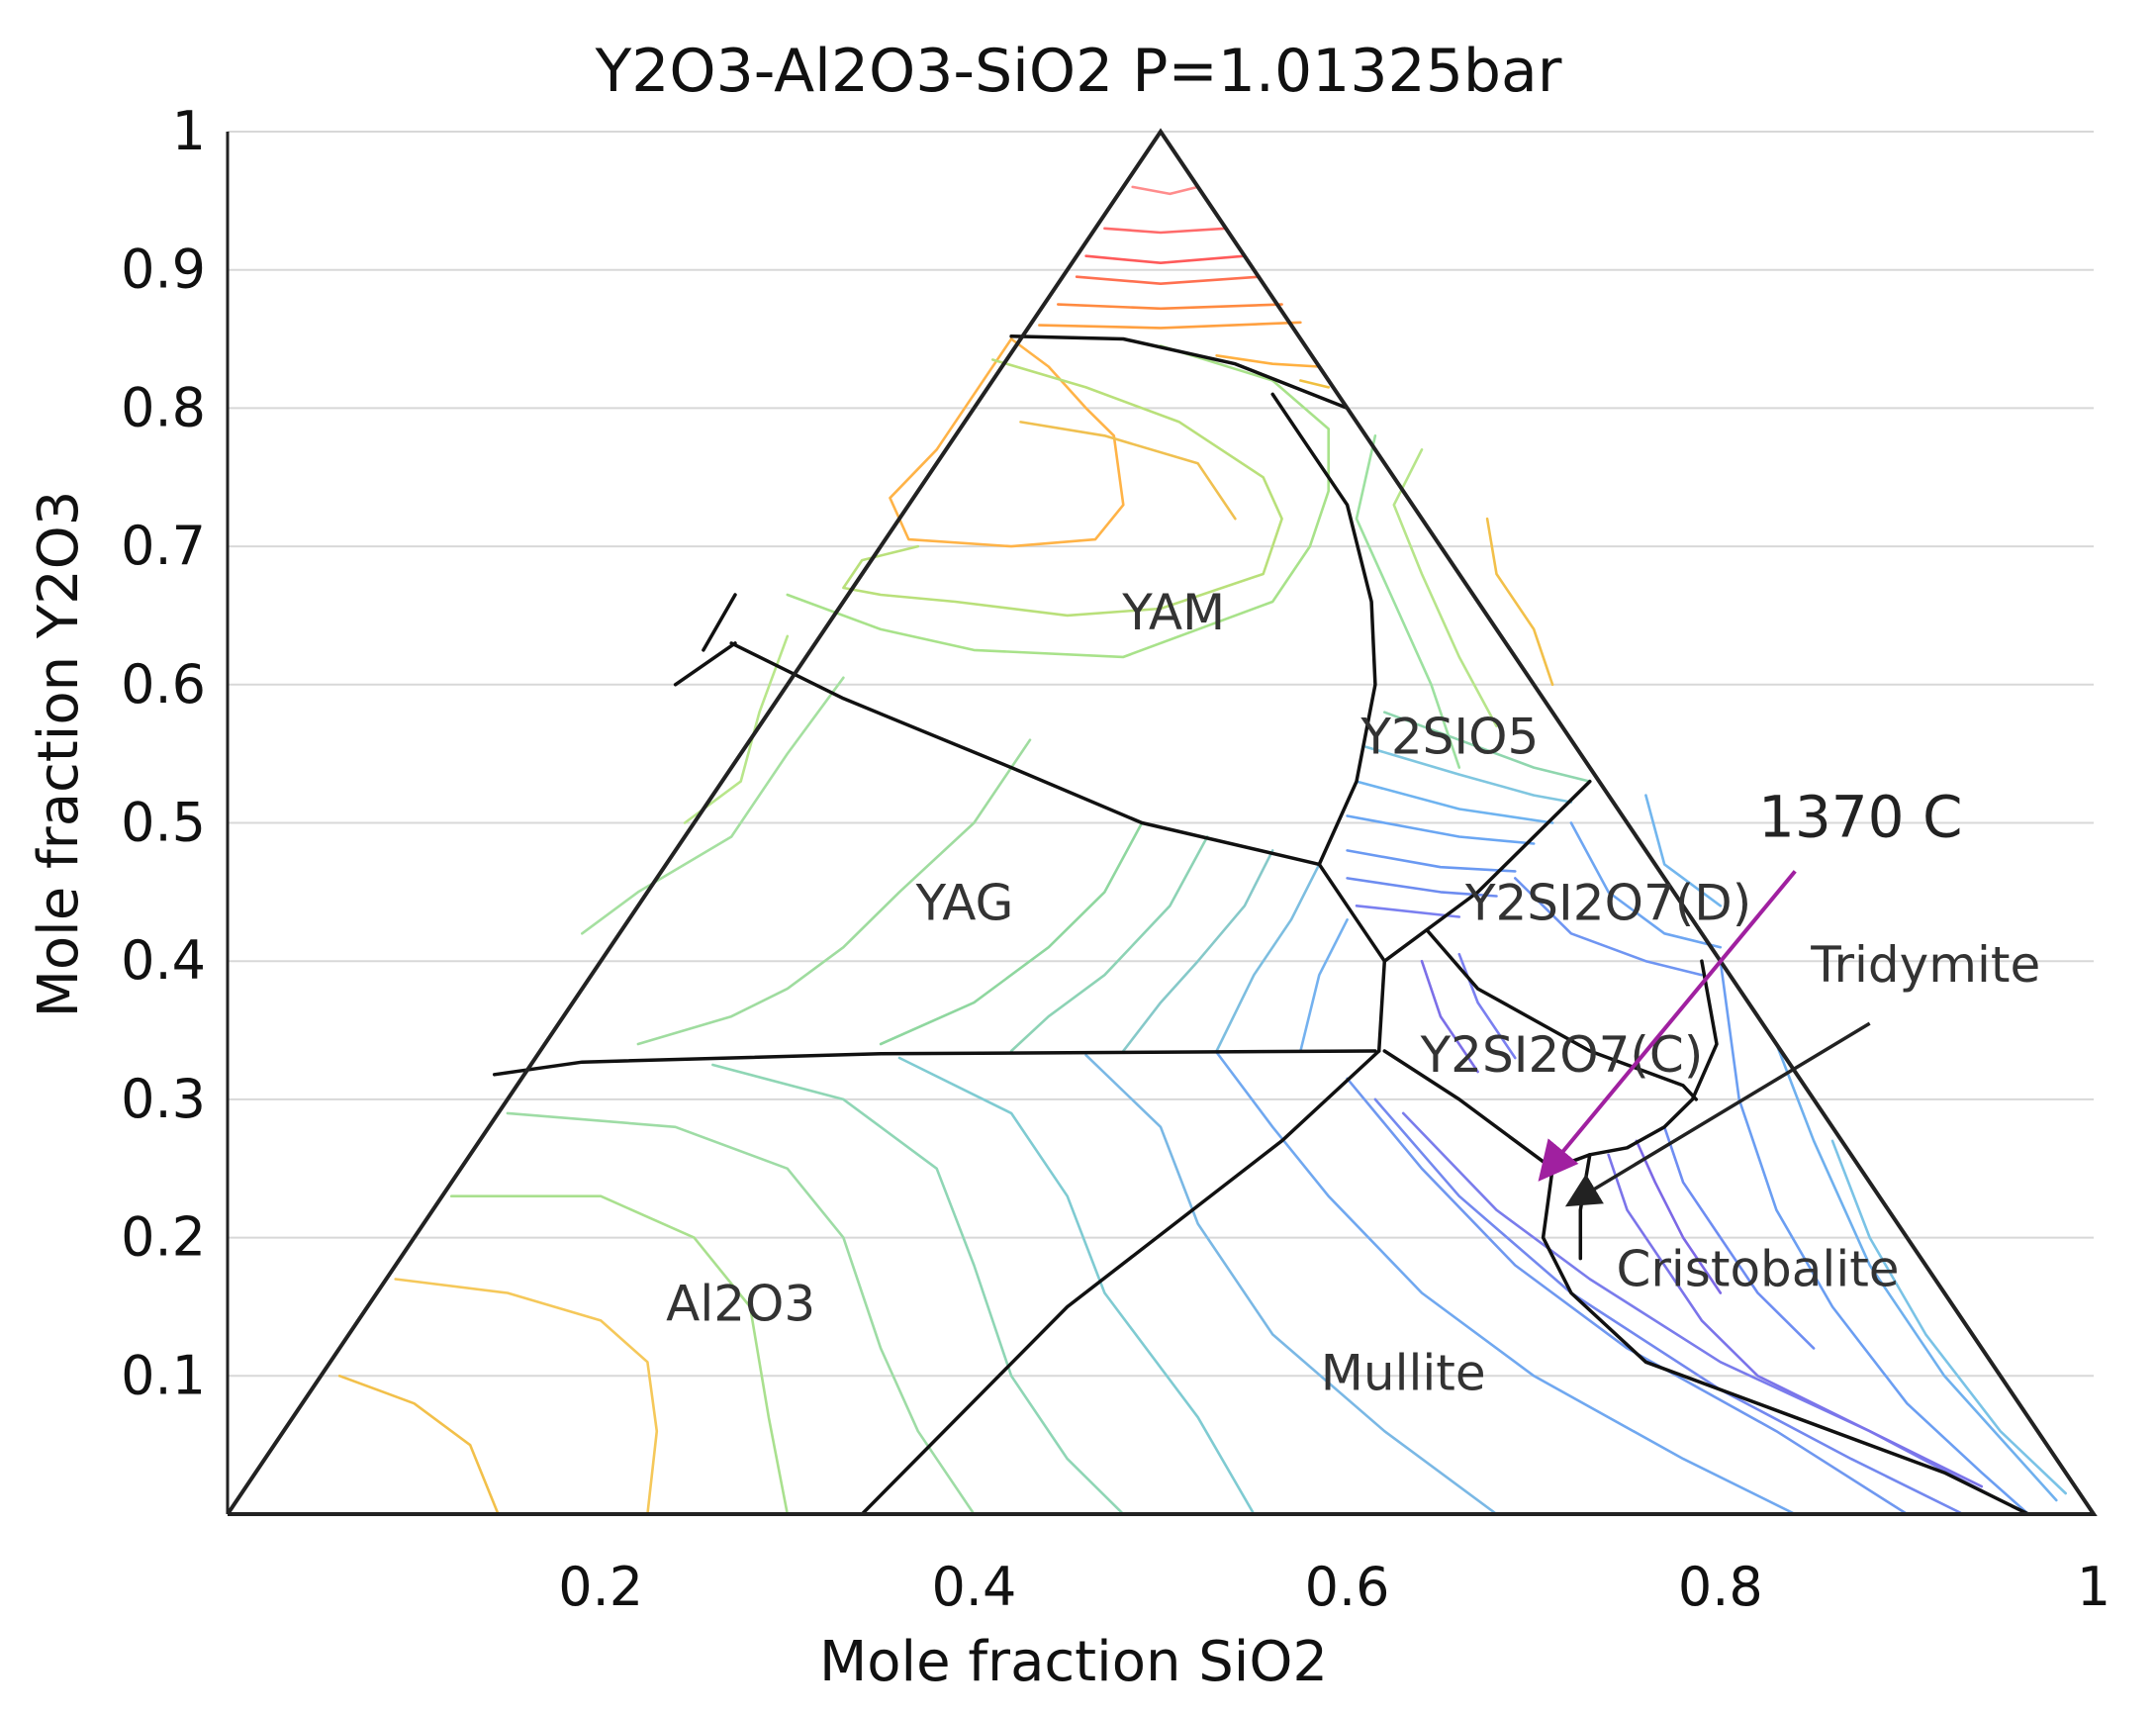 Image resolution: width=2156 pixels, height=1717 pixels. I want to click on y-tick-label: 0.6, so click(163, 684).